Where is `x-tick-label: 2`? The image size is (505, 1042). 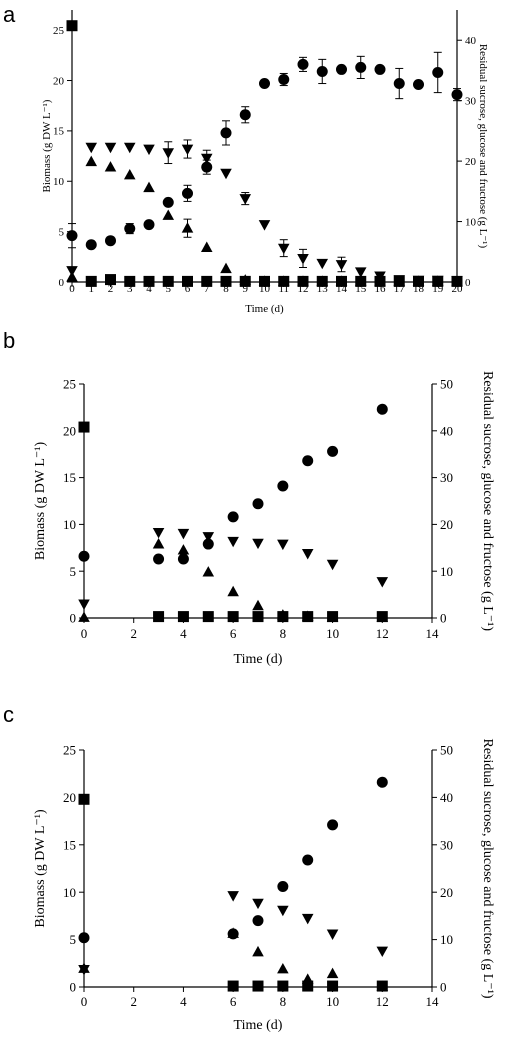
x-tick-label: 2 is located at coordinates (133, 1001).